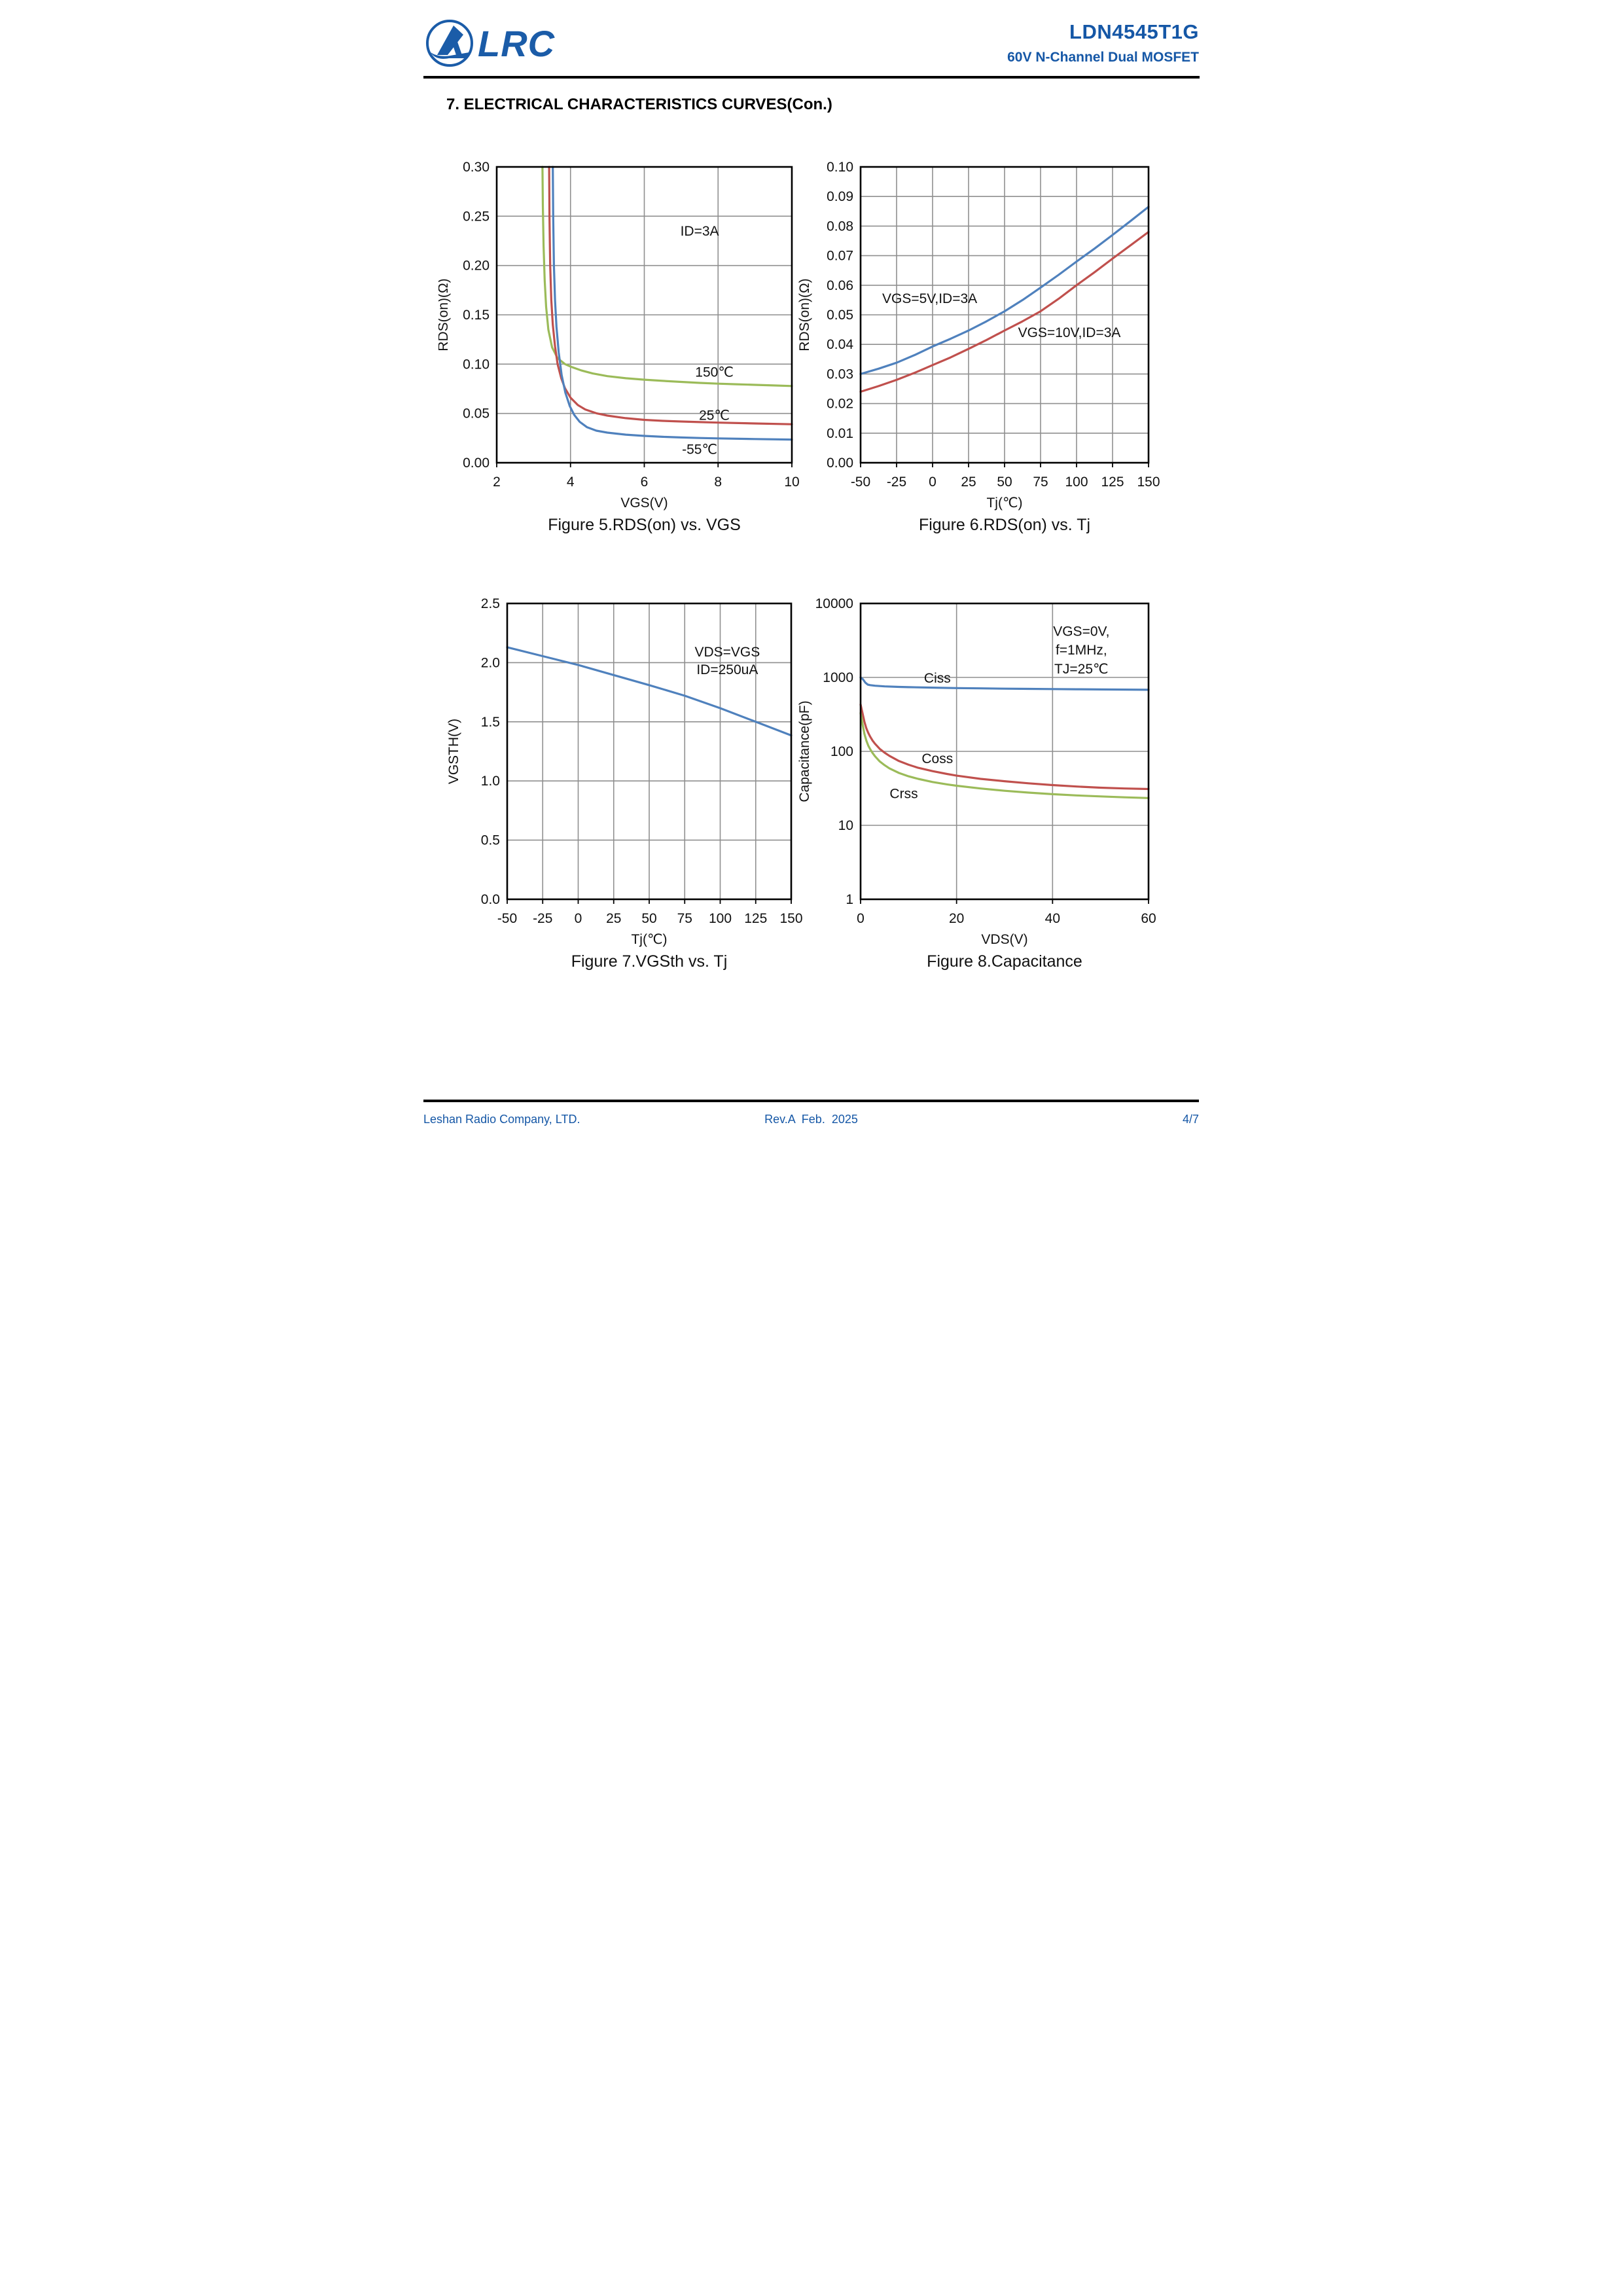 The width and height of the screenshot is (1623, 2296). I want to click on y-tick-label: 0.00, so click(840, 463).